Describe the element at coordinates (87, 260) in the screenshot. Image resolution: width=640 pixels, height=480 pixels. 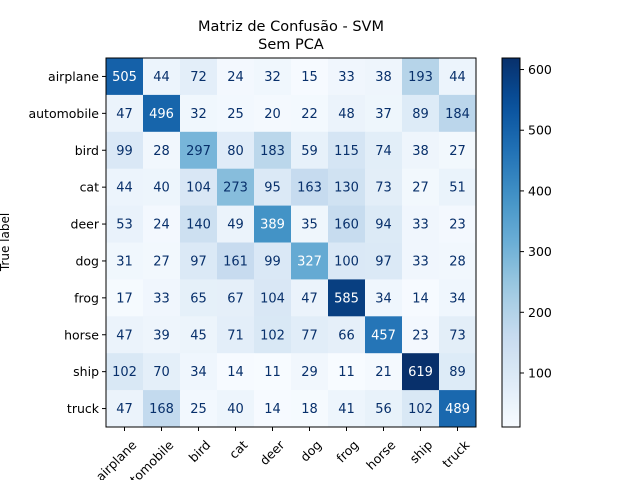
I see `y-tick-label: dog` at that location.